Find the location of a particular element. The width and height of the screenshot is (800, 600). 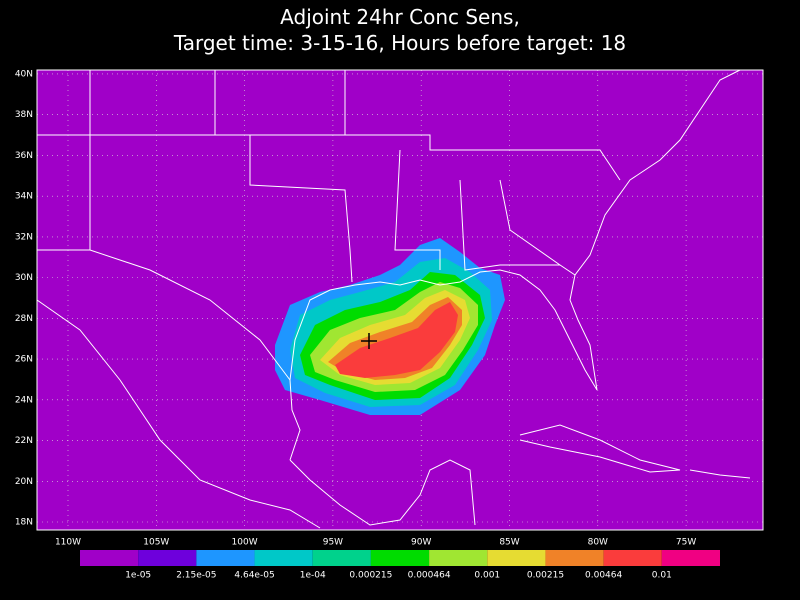

lon-label: 75W is located at coordinates (686, 543).